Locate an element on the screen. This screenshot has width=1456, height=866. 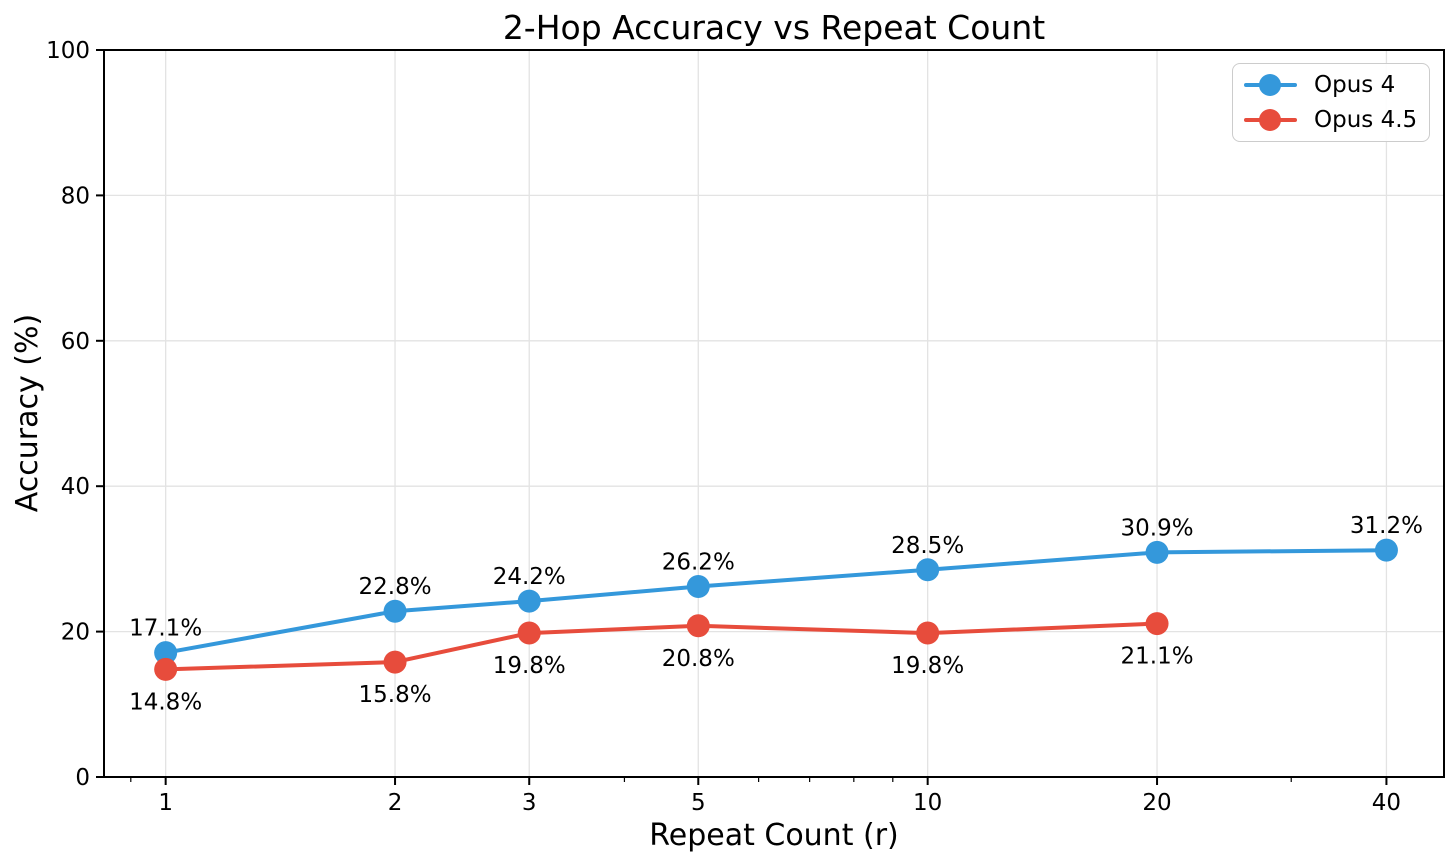
data-point-label-opus-4: 30.9% is located at coordinates (1157, 528).